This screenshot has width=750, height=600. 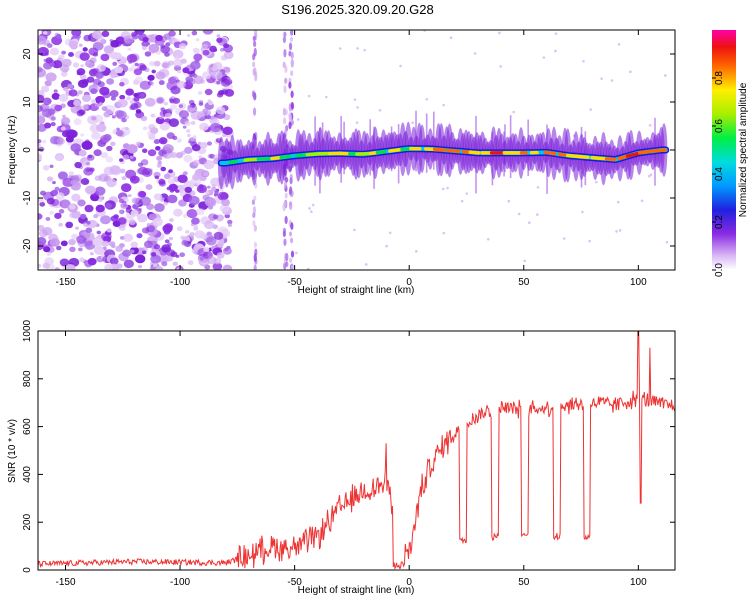 I want to click on colorbar-tick-label: 0.0, so click(x=719, y=270).